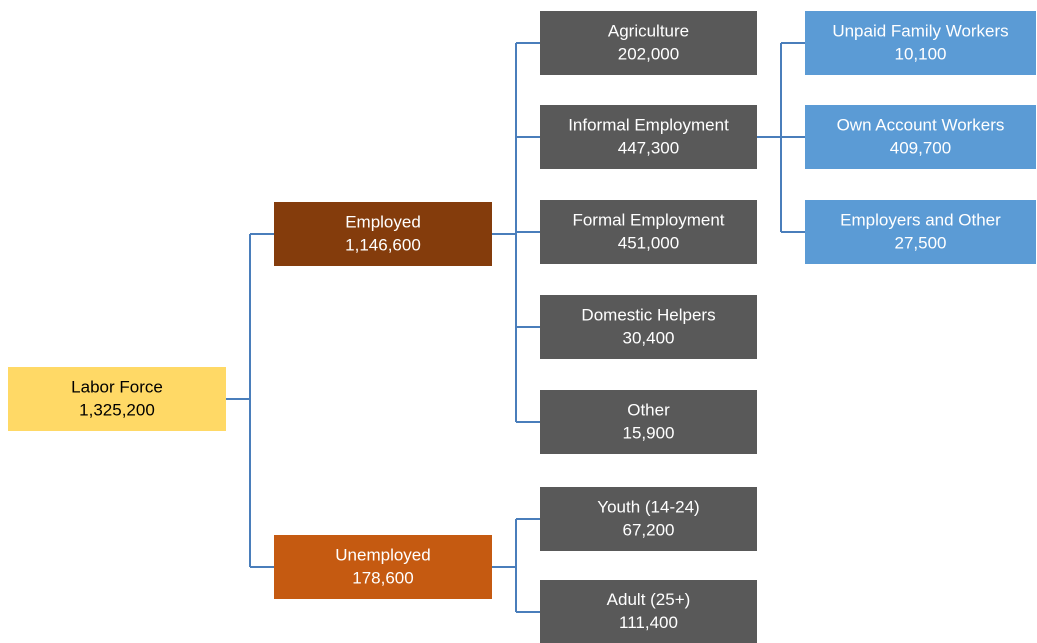  What do you see at coordinates (649, 432) in the screenshot?
I see `node-value: 15,900` at bounding box center [649, 432].